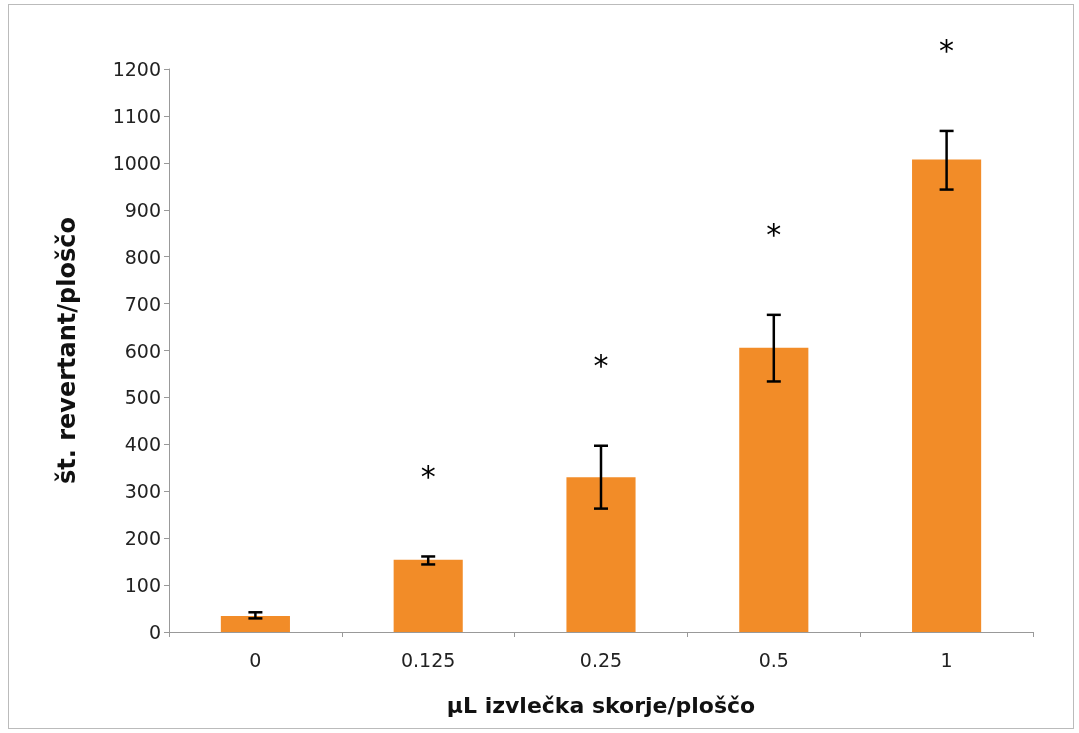 The height and width of the screenshot is (733, 1079). I want to click on x-tick-label: 0.125, so click(428, 659).